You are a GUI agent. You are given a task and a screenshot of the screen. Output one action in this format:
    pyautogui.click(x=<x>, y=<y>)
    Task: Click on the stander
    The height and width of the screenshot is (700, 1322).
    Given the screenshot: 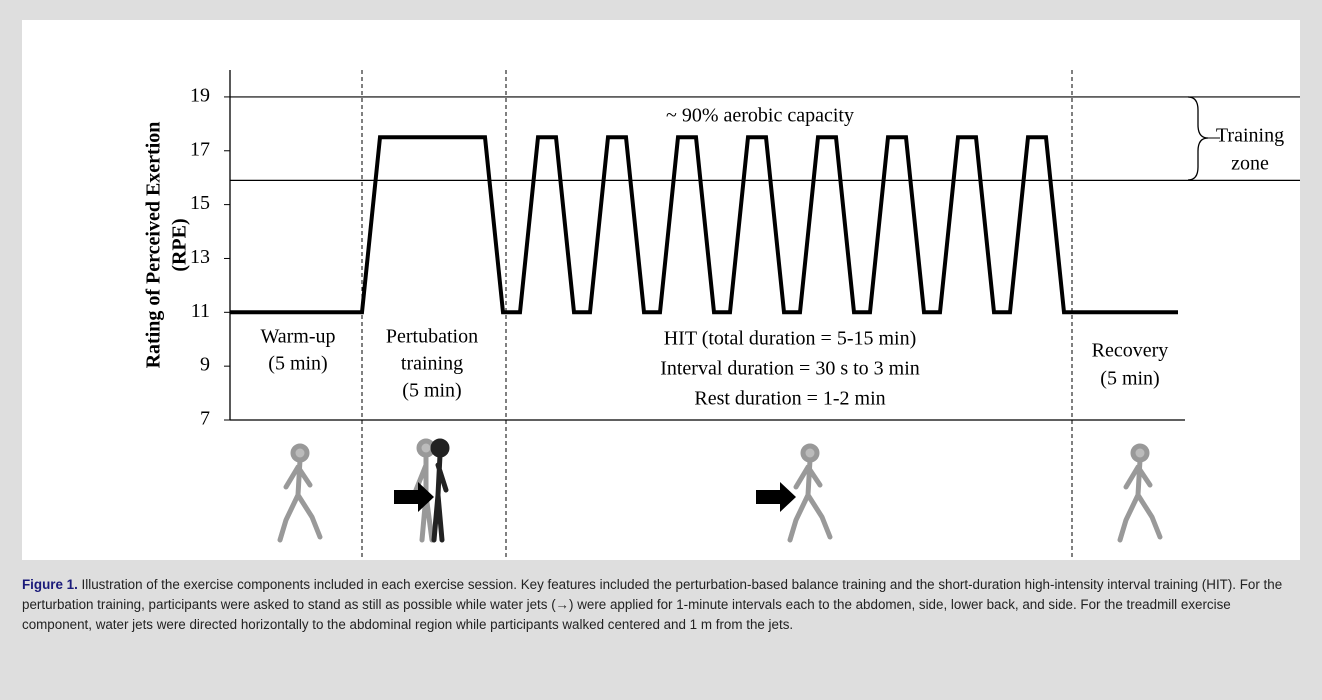 What is the action you would take?
    pyautogui.click(x=431, y=490)
    